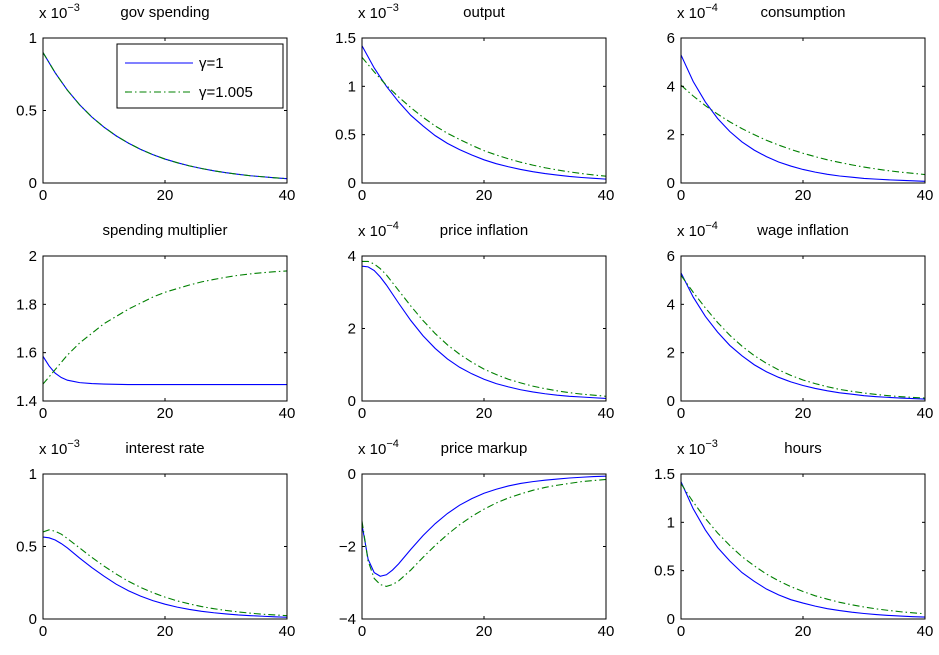  What do you see at coordinates (802, 12) in the screenshot?
I see `subplot-title: consumption` at bounding box center [802, 12].